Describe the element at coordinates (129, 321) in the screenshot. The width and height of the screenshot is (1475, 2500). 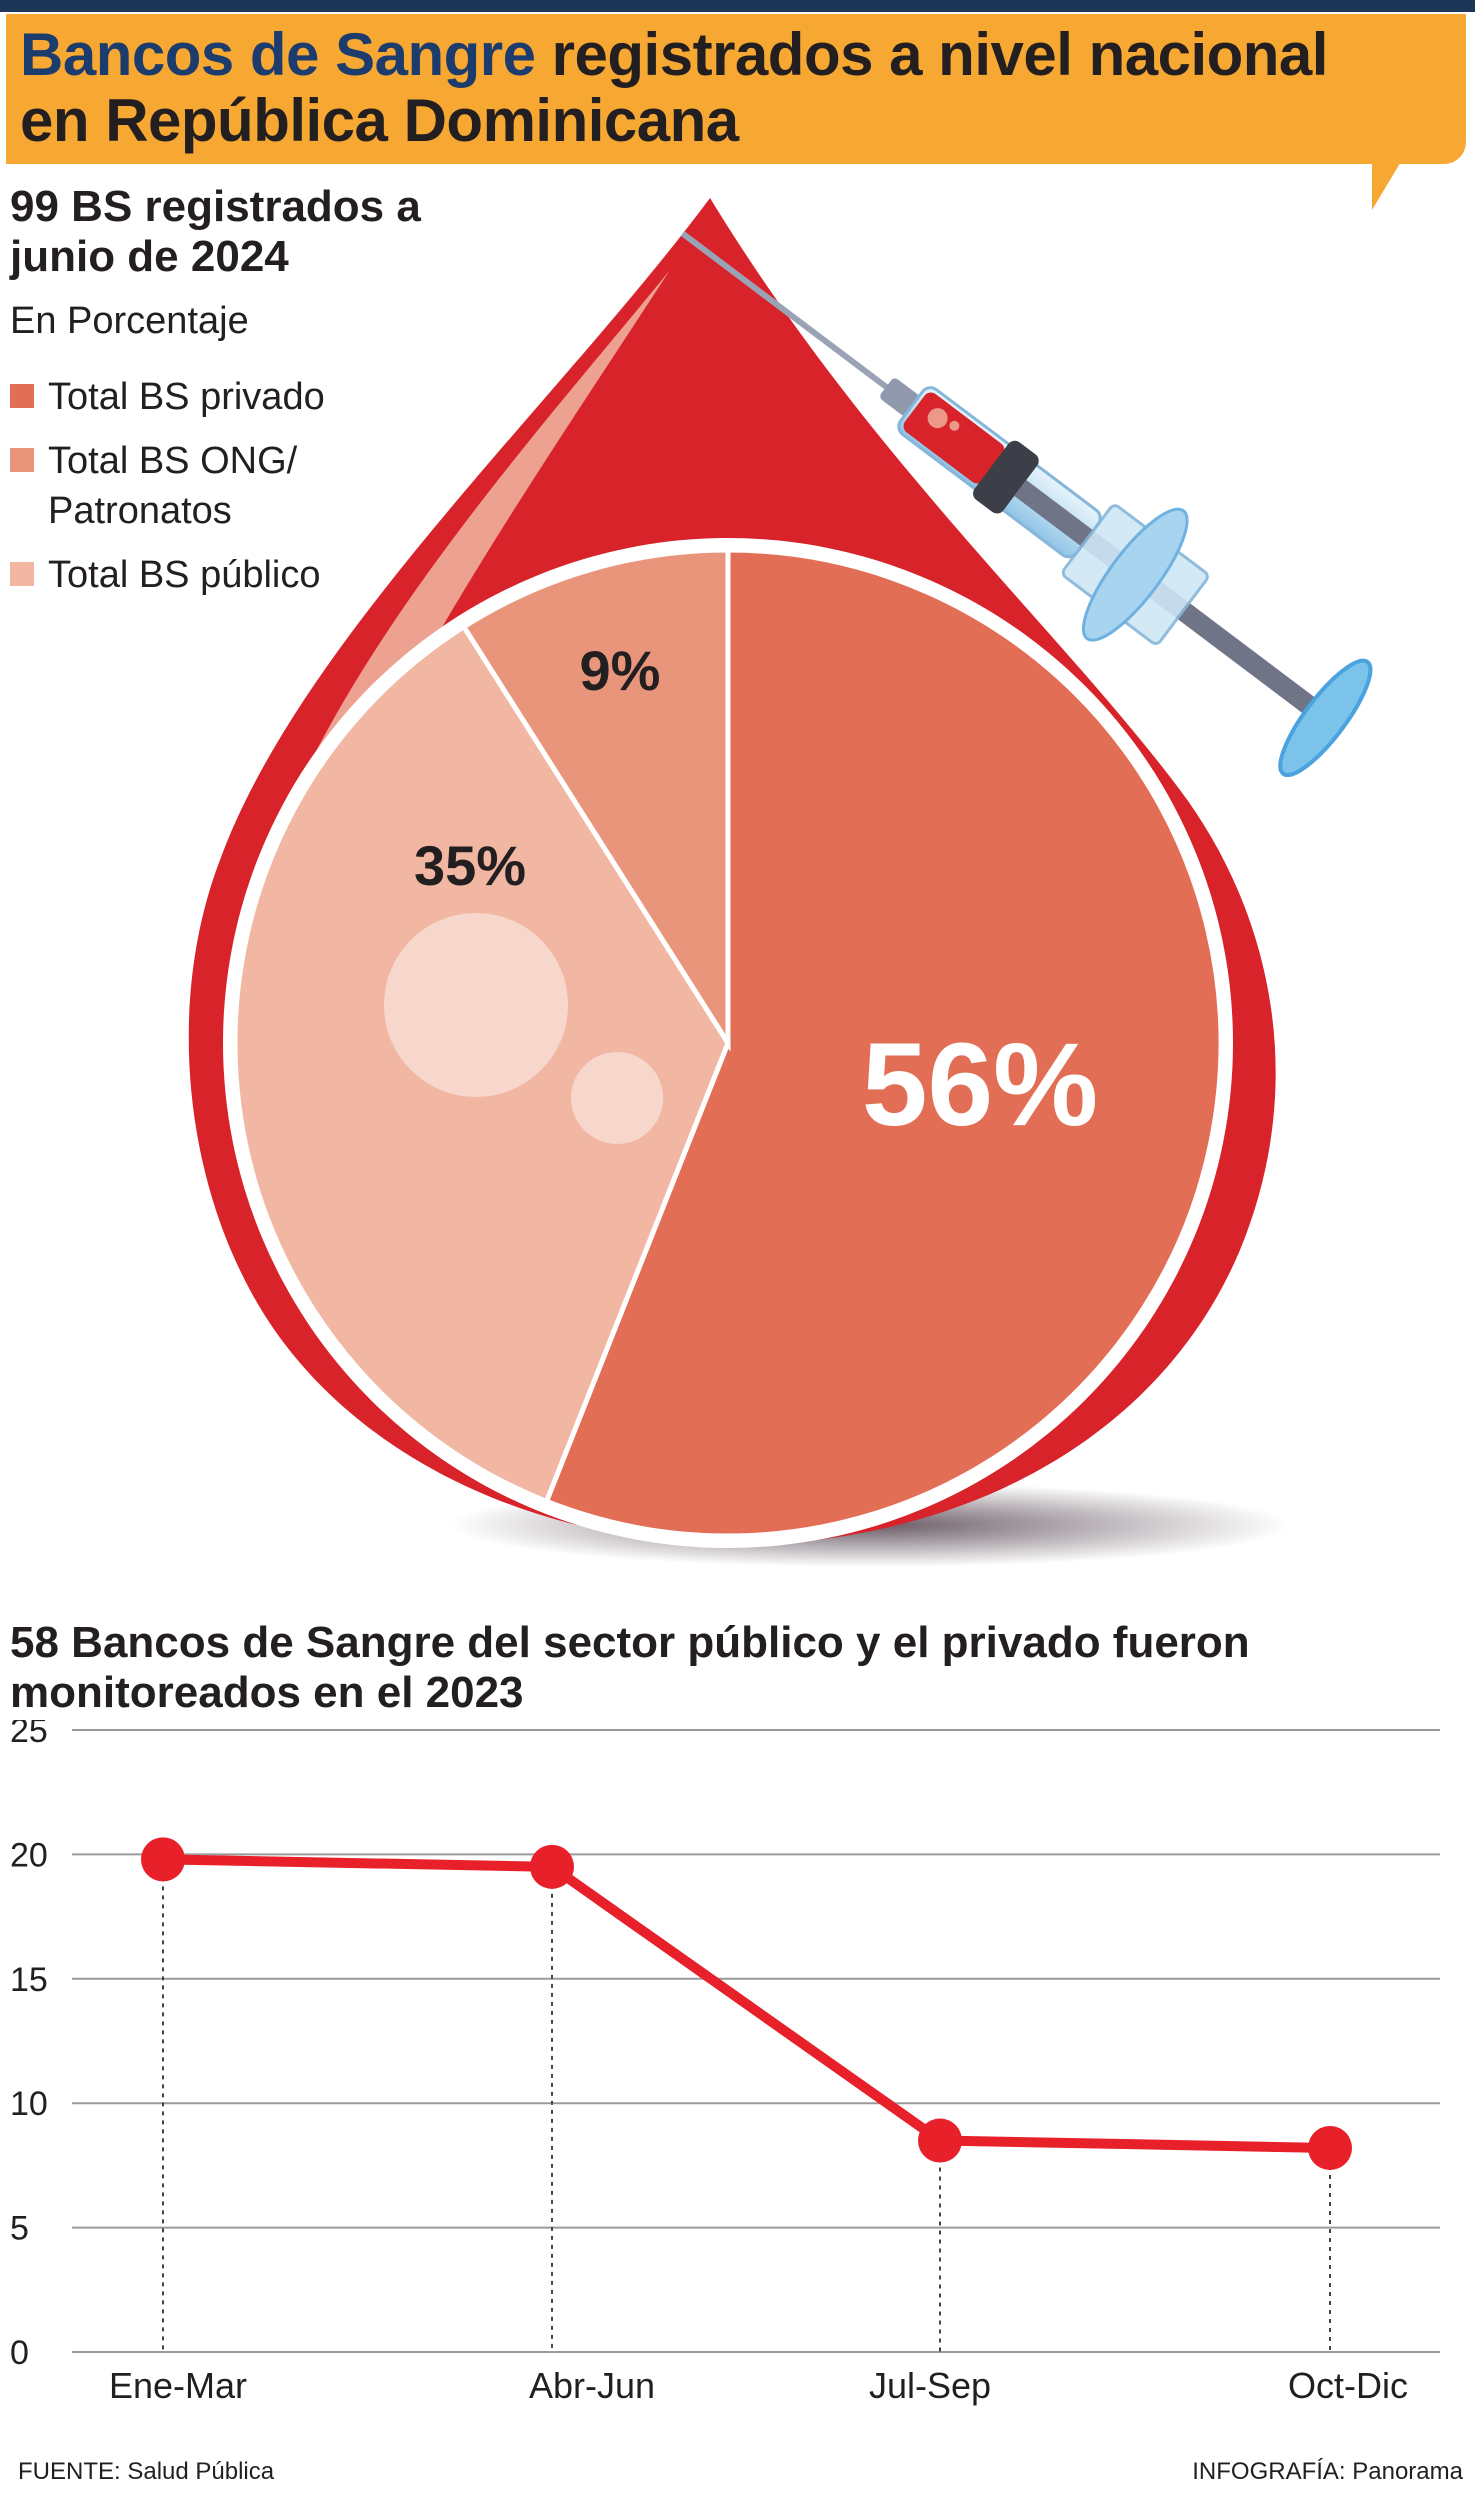
I see `pie-chart-subtitle: En Porcentaje` at that location.